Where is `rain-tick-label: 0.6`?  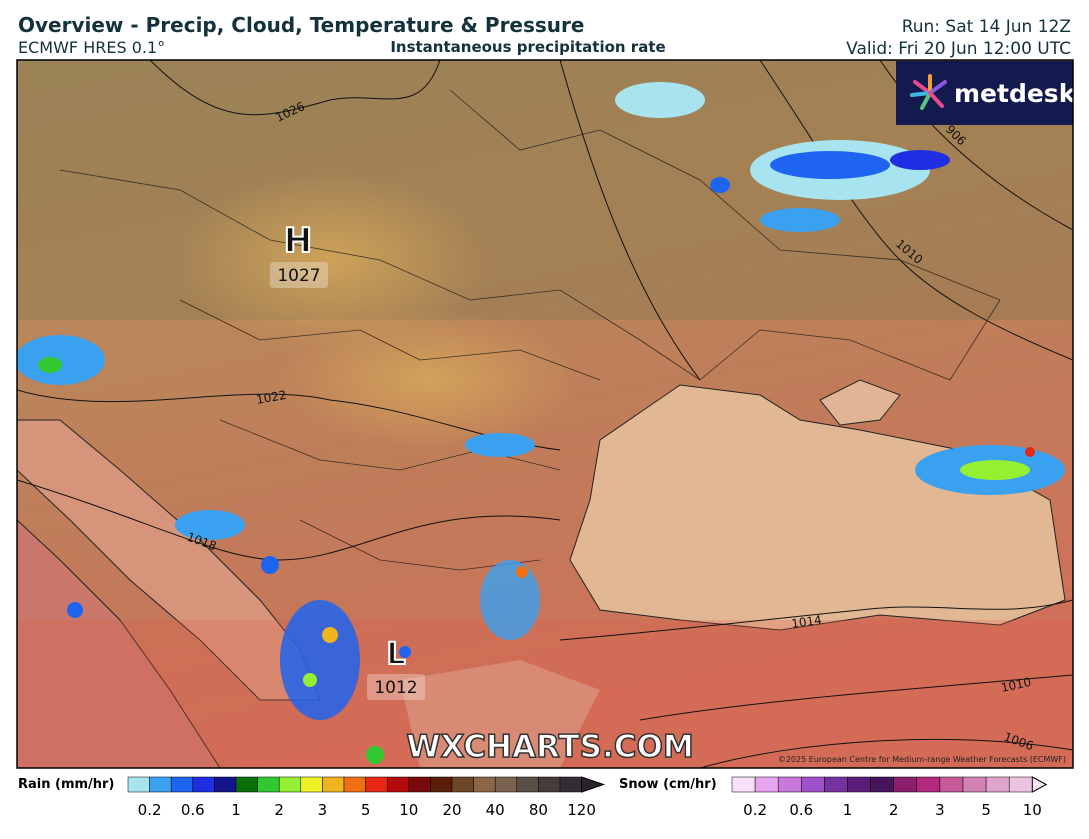 rain-tick-label: 0.6 is located at coordinates (193, 810).